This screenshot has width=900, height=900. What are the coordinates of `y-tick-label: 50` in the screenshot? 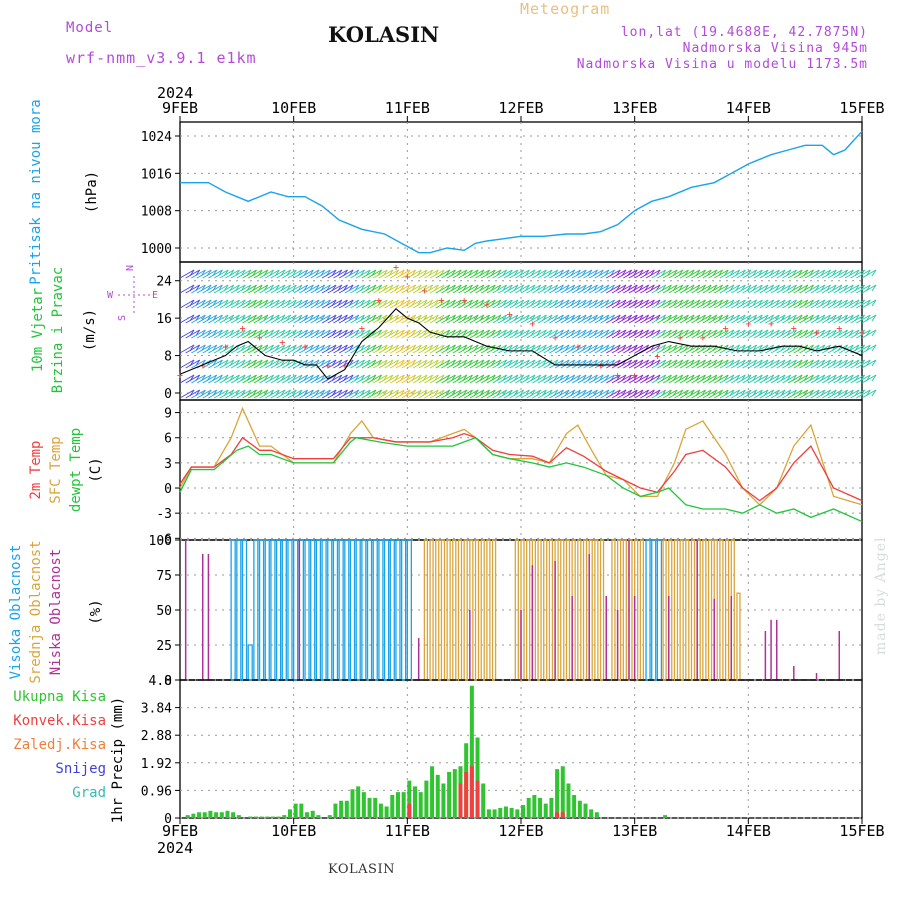 It's located at (164, 611).